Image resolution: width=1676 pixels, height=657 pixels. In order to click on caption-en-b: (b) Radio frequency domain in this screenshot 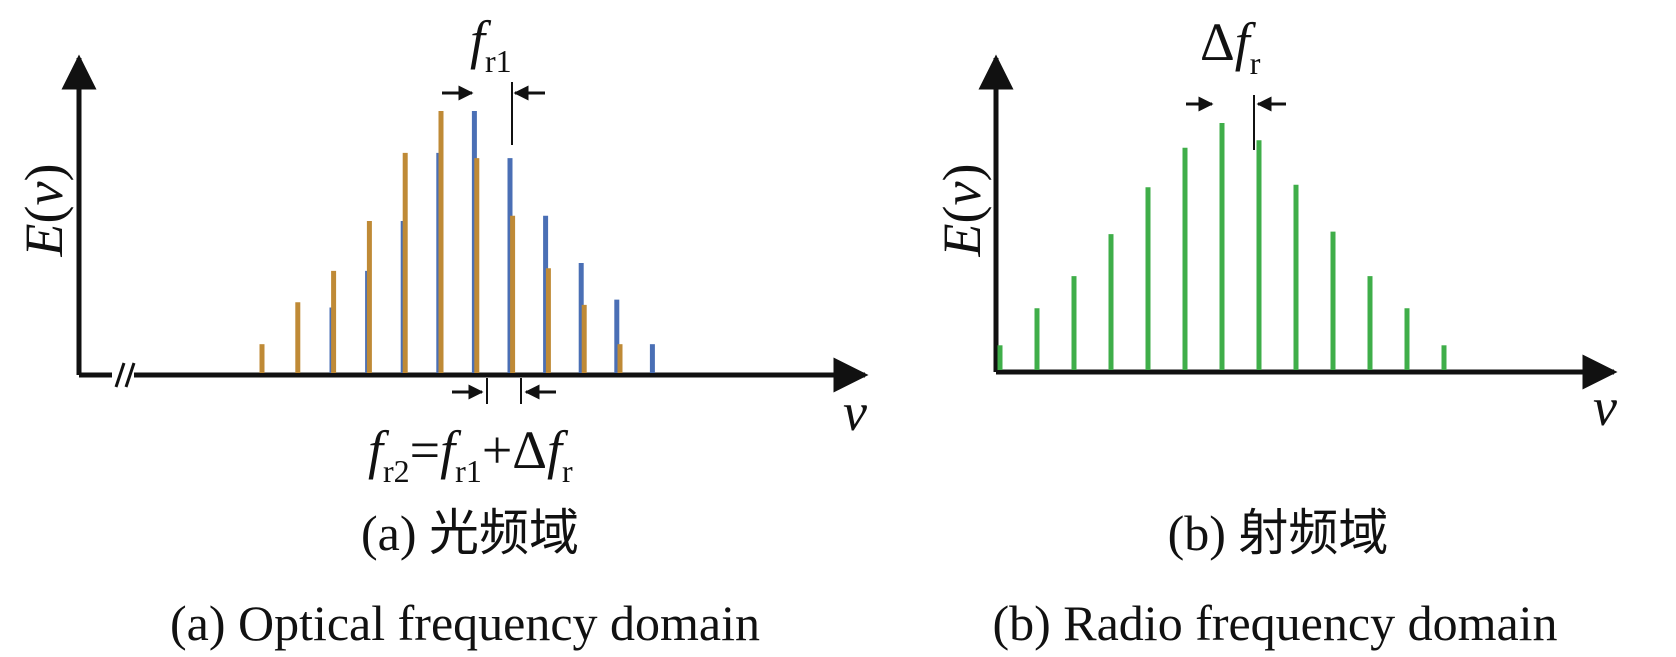, I will do `click(1274, 623)`.